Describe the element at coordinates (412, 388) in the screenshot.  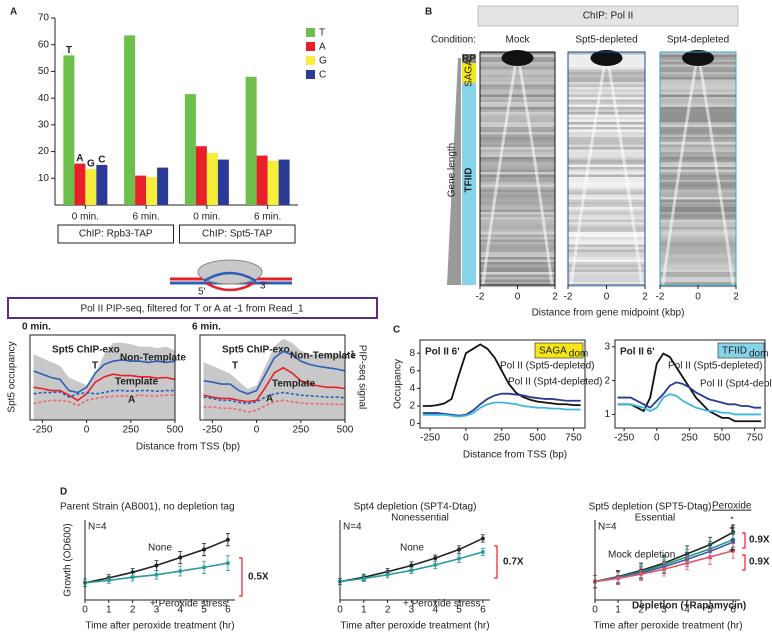
I see `y-tick-label: 4` at that location.